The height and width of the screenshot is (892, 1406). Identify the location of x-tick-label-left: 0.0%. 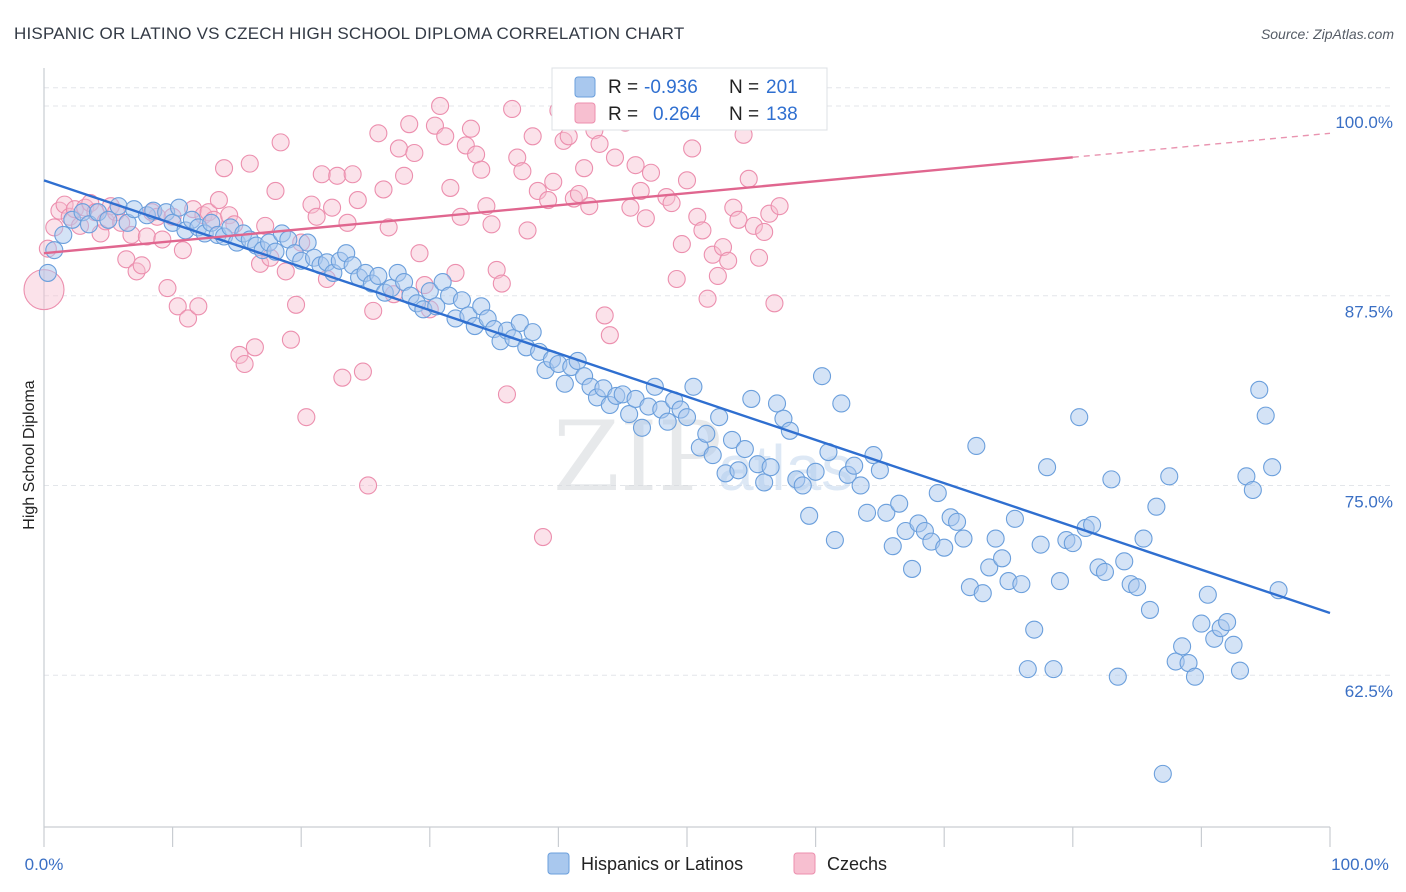
(44, 864).